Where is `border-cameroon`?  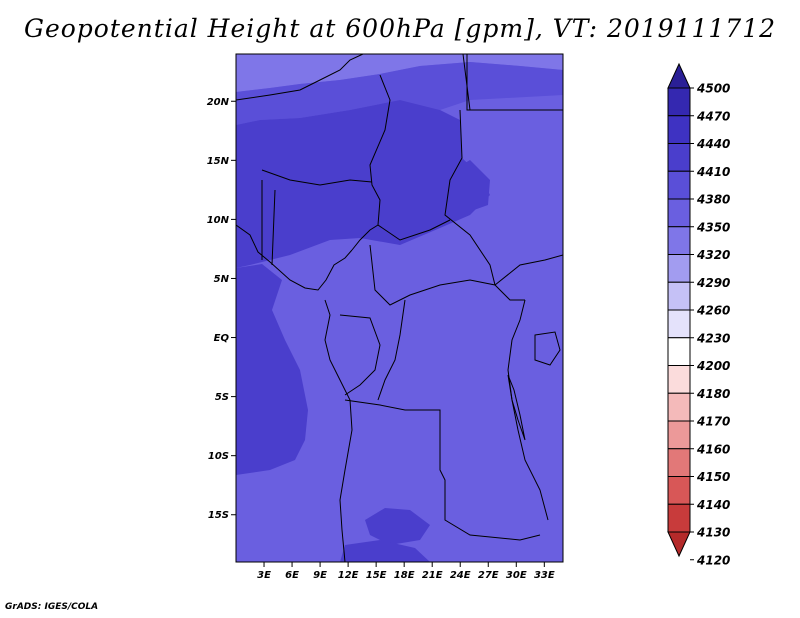
border-cameroon is located at coordinates (365, 237).